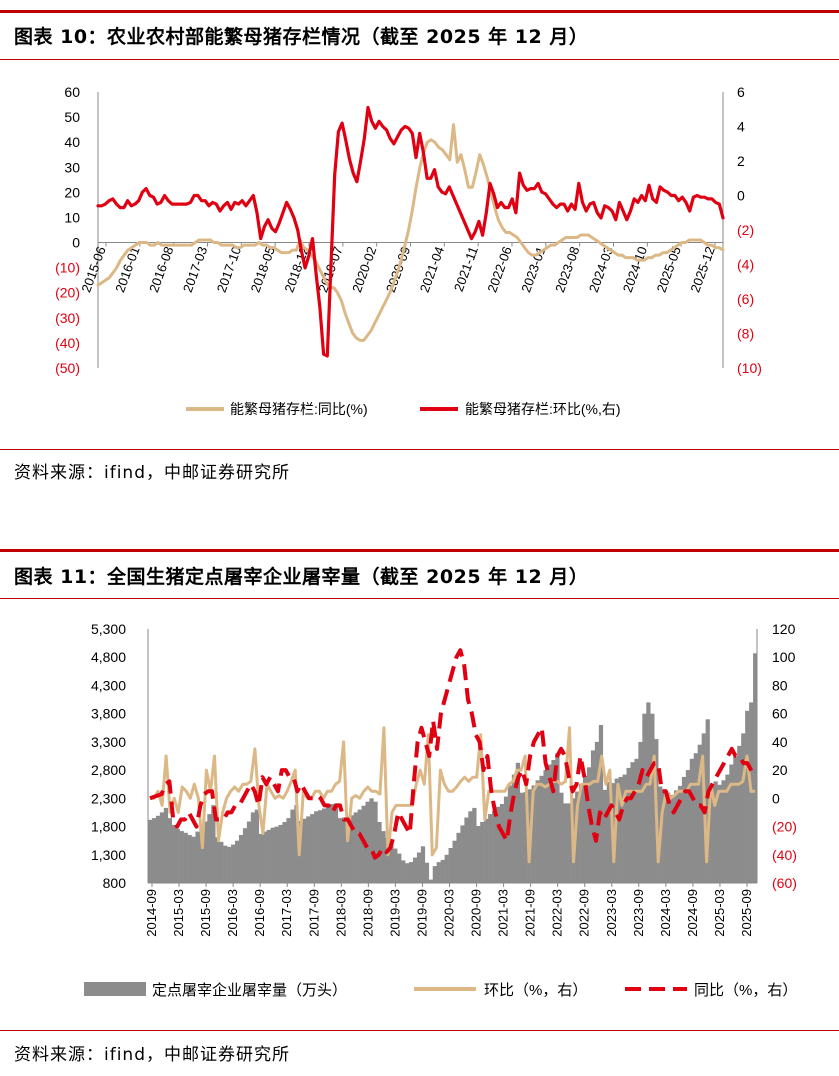  What do you see at coordinates (108, 657) in the screenshot?
I see `chart2-left-tick-label: 4,800` at bounding box center [108, 657].